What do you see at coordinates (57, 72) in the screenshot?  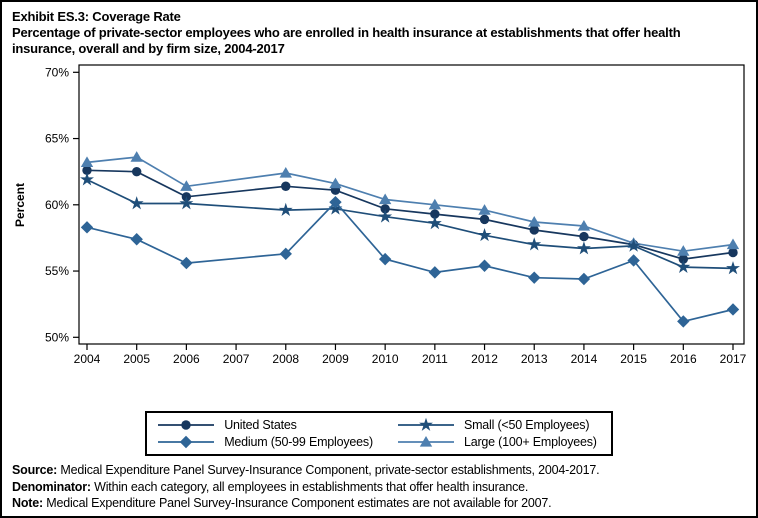 I see `y-tick-label: 70%` at bounding box center [57, 72].